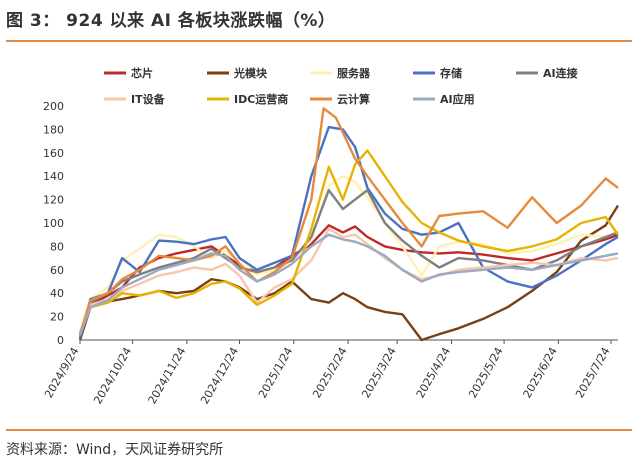  I want to click on figure-title: 图 3： 924 以来 AI 各板块涨跌幅（%）, so click(171, 21).